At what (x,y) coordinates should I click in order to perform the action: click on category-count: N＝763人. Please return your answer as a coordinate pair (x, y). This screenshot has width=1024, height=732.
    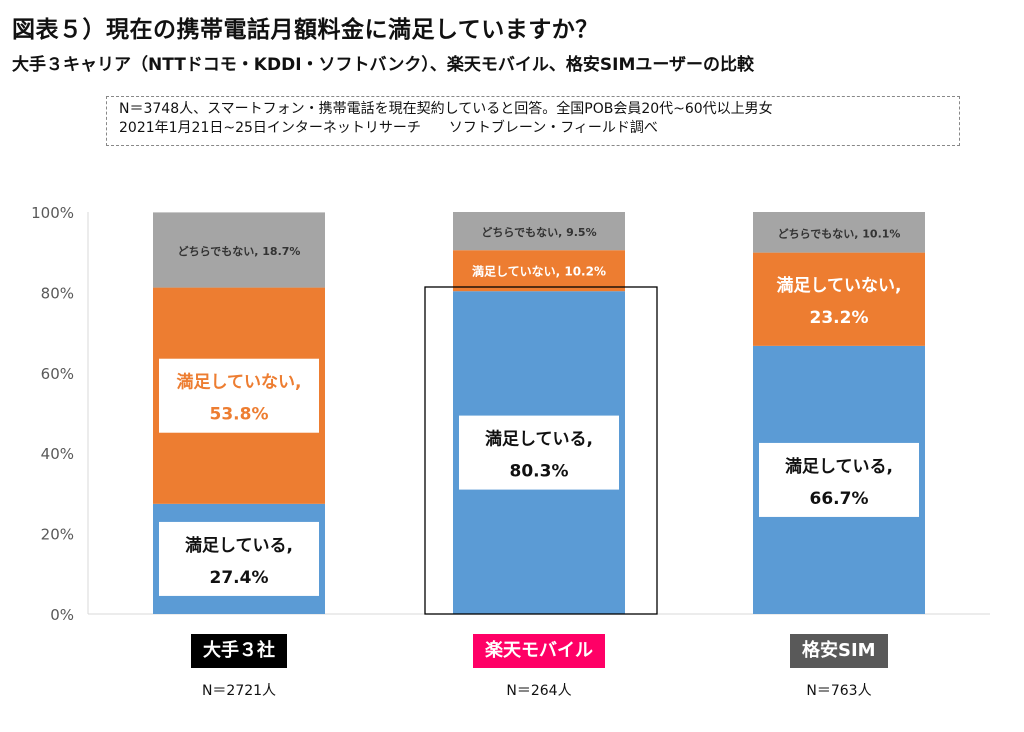
    Looking at the image, I should click on (839, 691).